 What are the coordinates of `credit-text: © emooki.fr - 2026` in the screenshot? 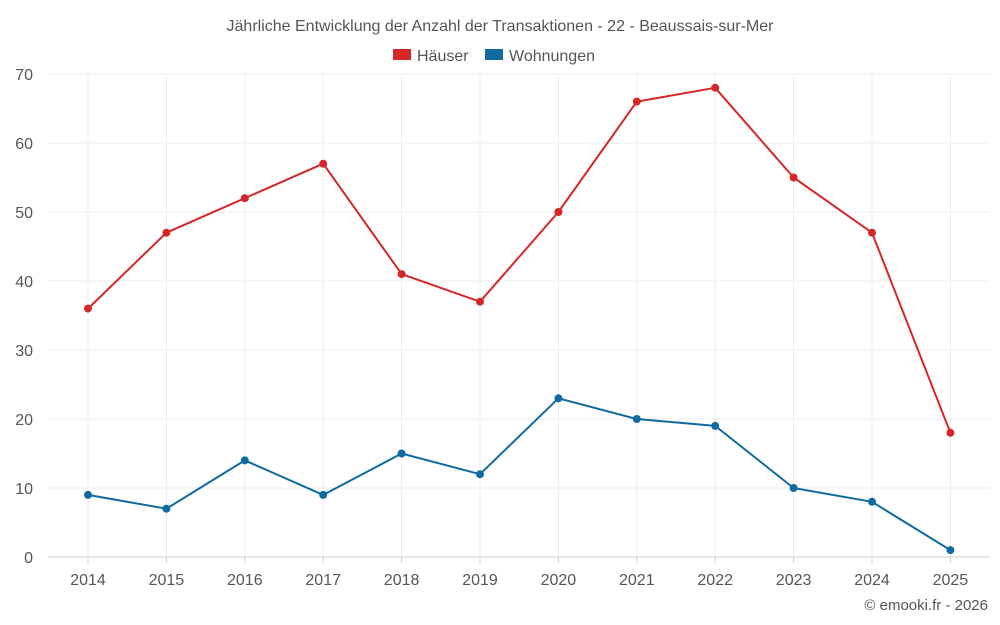 It's located at (926, 605).